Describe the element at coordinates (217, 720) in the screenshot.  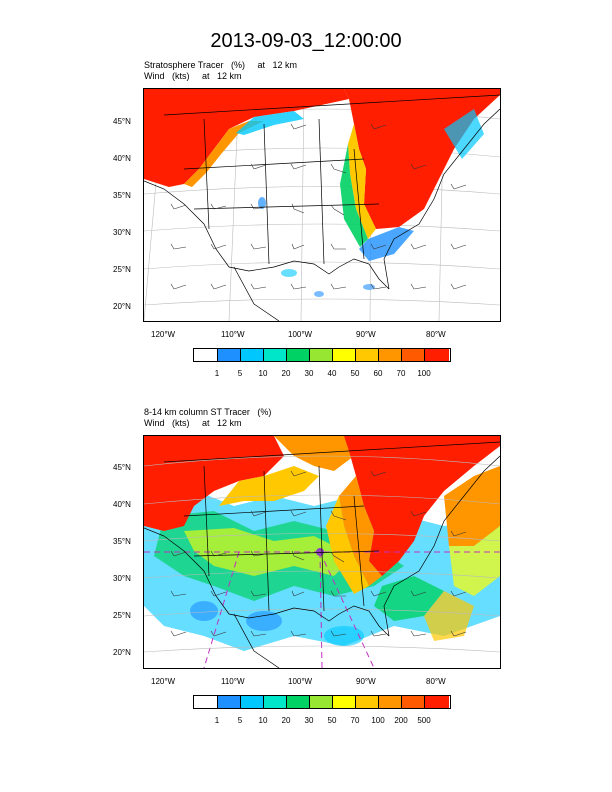
I see `panel2-colorbar-label: 1` at that location.